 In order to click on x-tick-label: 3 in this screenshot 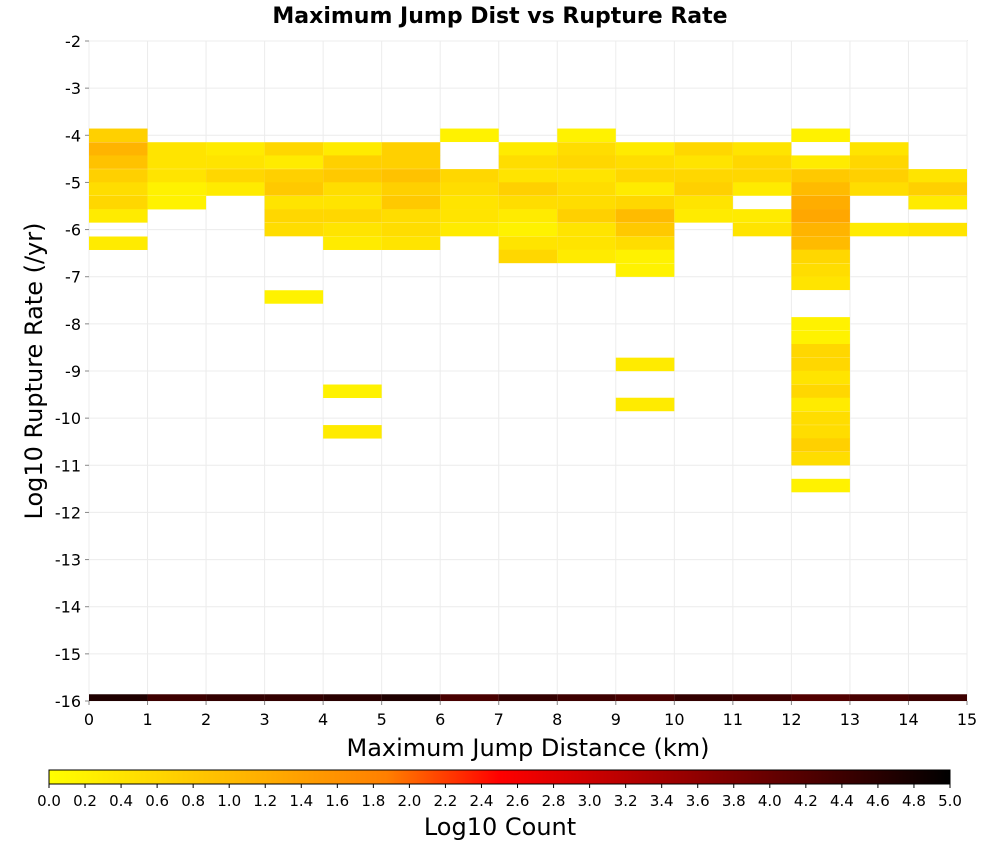, I will do `click(265, 719)`.